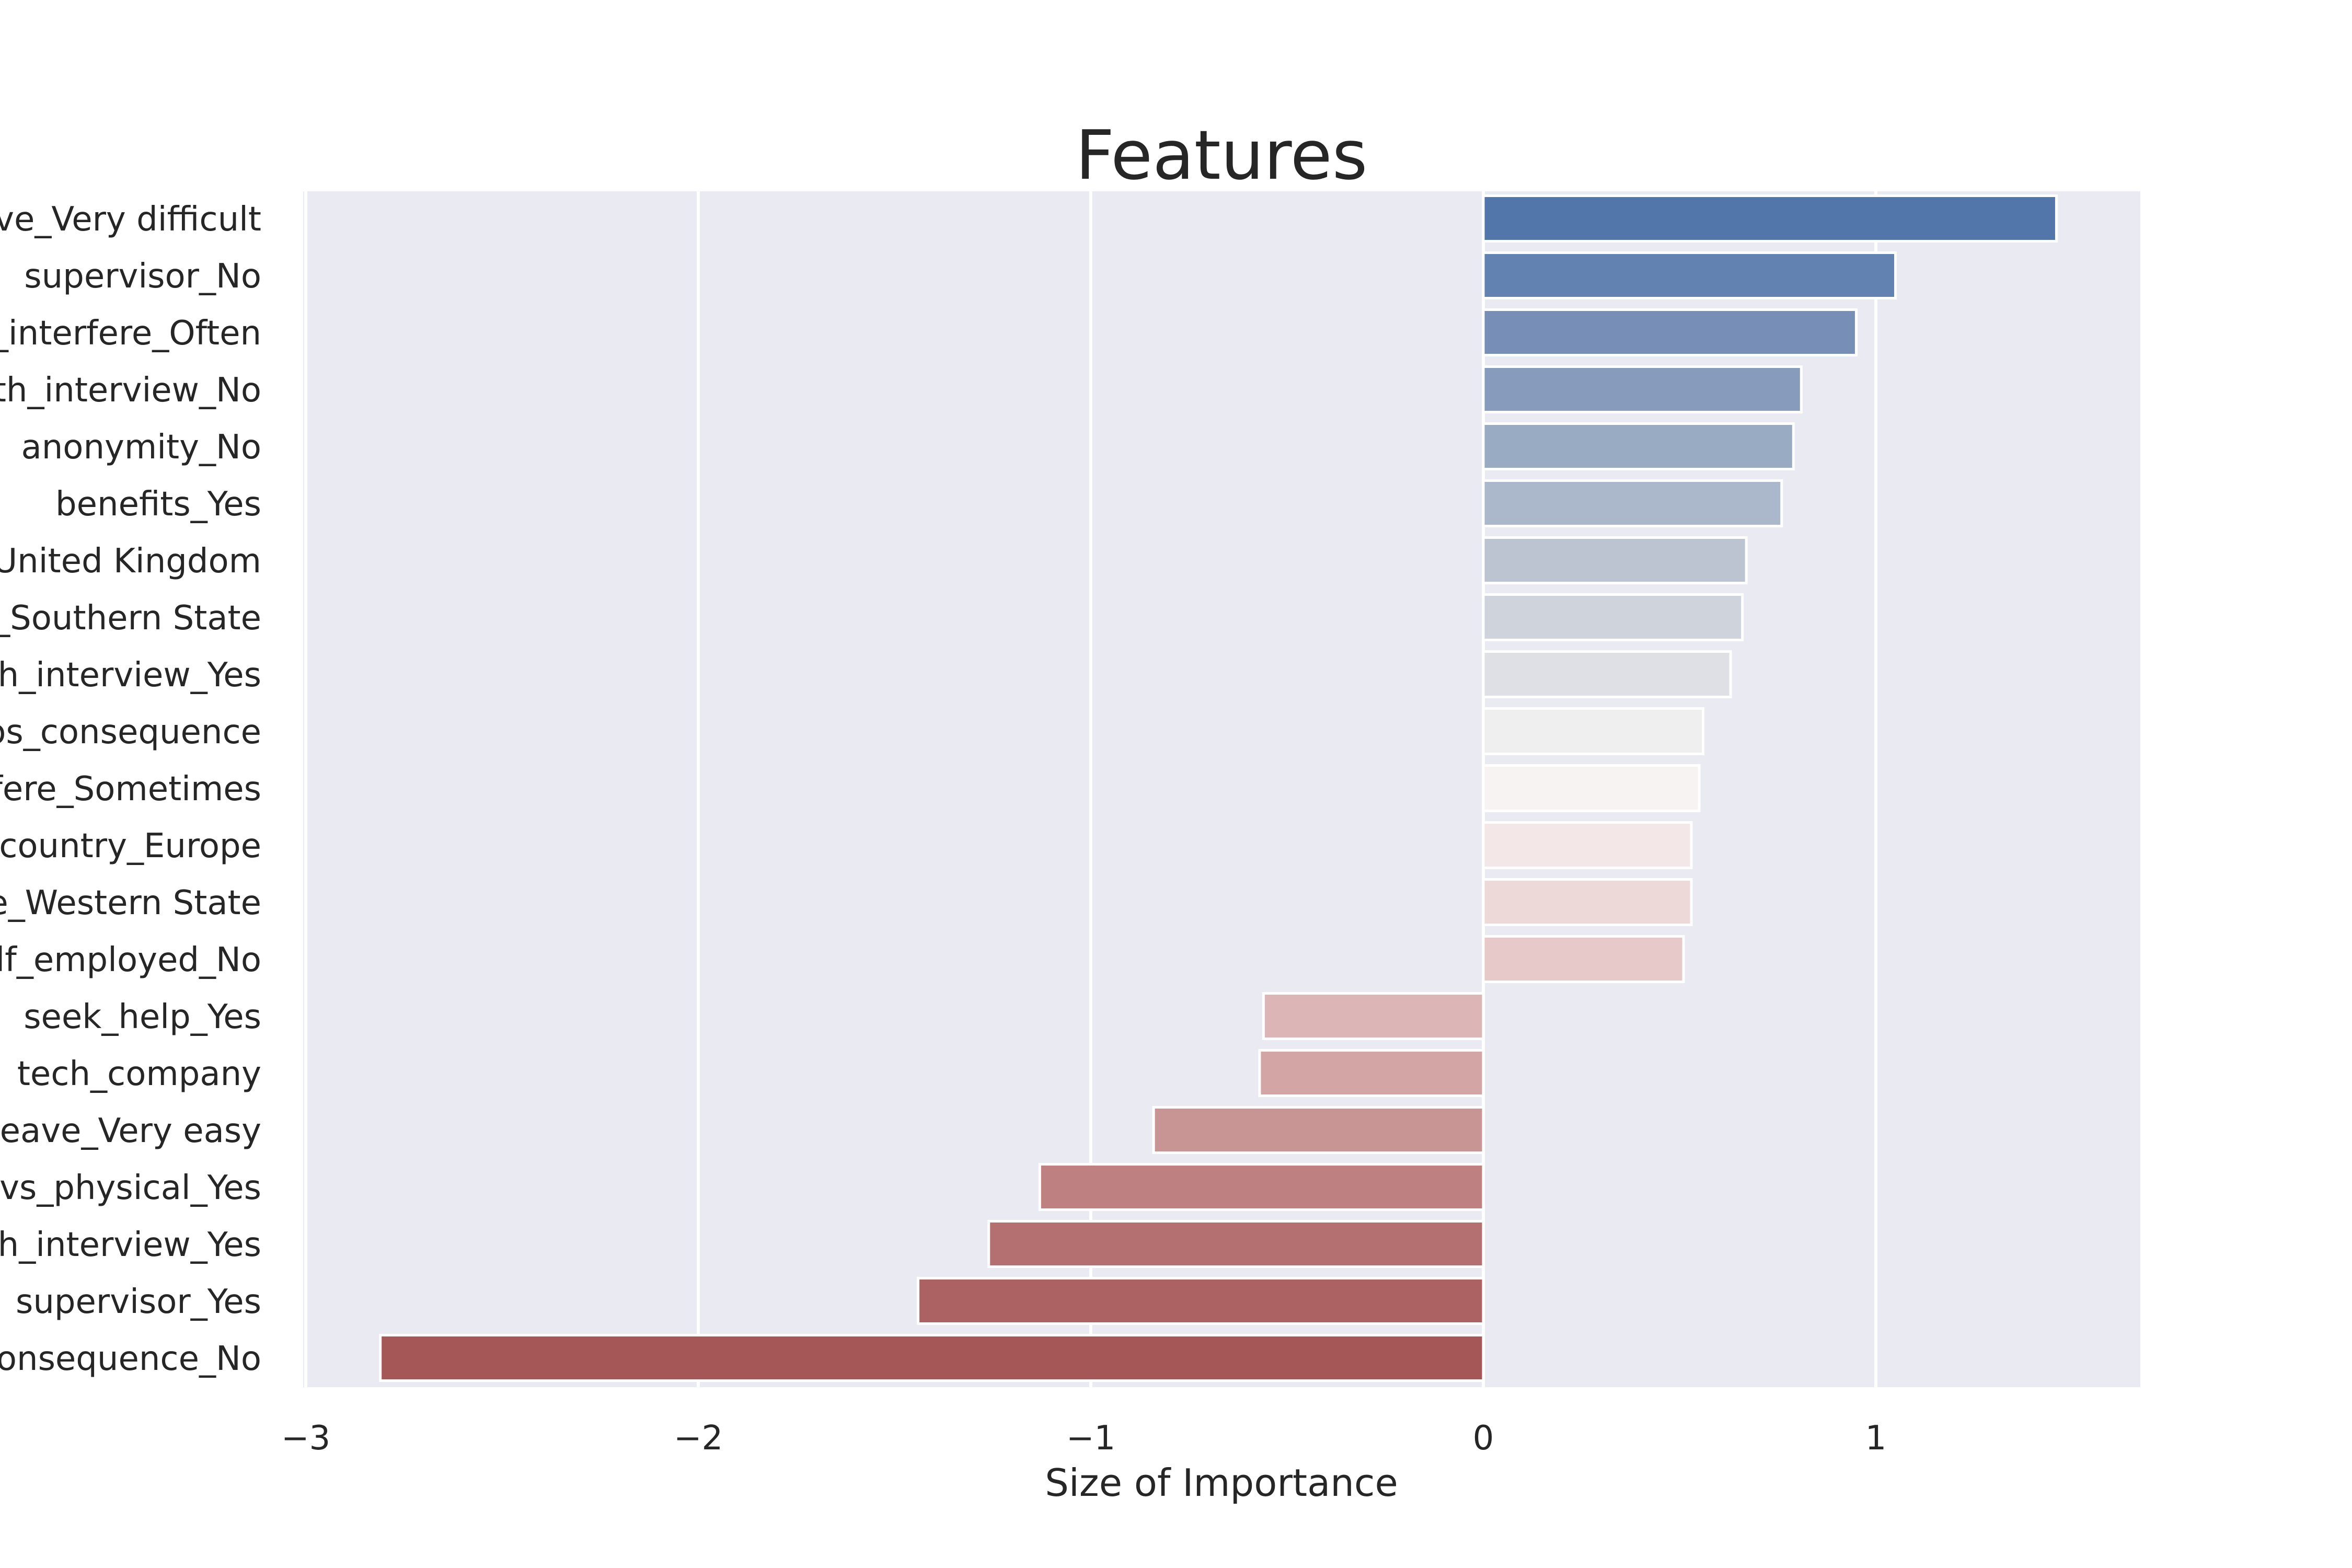 The width and height of the screenshot is (2352, 1568). What do you see at coordinates (130, 618) in the screenshot?
I see `y-tick-label: _Southern State` at bounding box center [130, 618].